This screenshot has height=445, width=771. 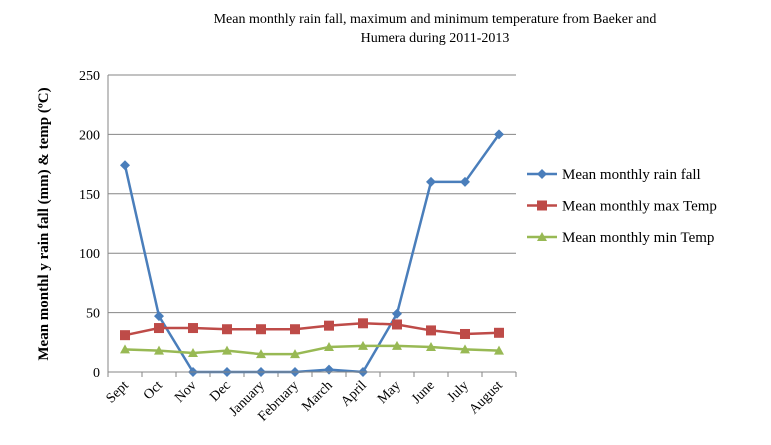 What do you see at coordinates (44, 224) in the screenshot?
I see `y-axis-label: Mean monthl y rain fall (mm) & temp (ºC)` at bounding box center [44, 224].